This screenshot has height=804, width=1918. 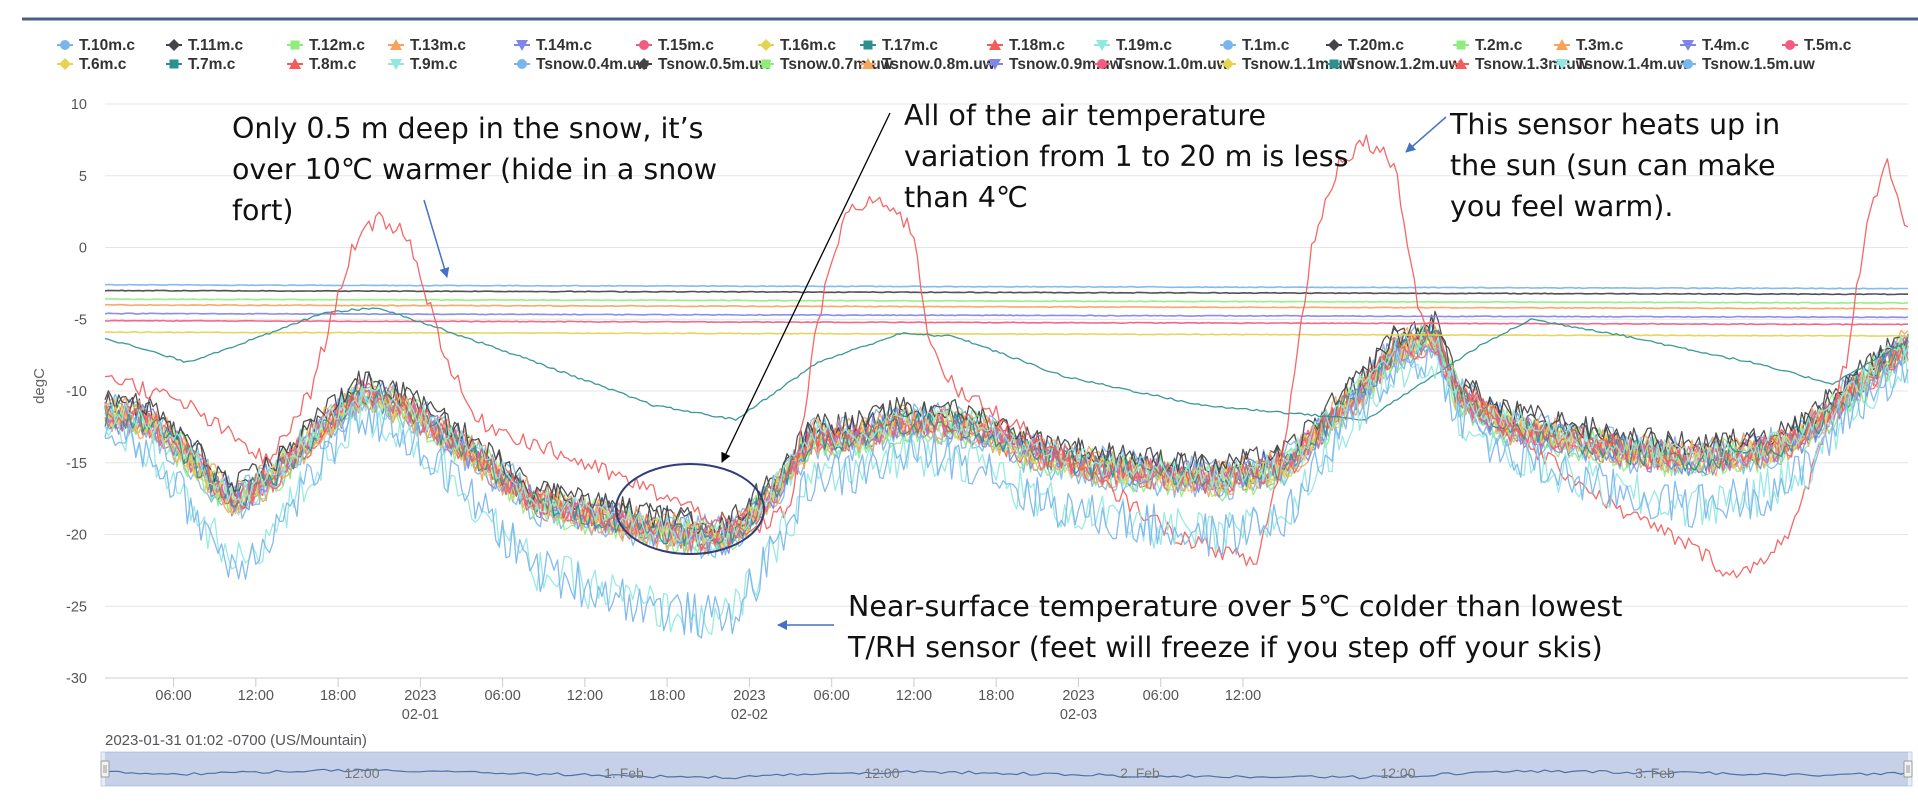 I want to click on legend-item: T.13m.c, so click(x=427, y=45).